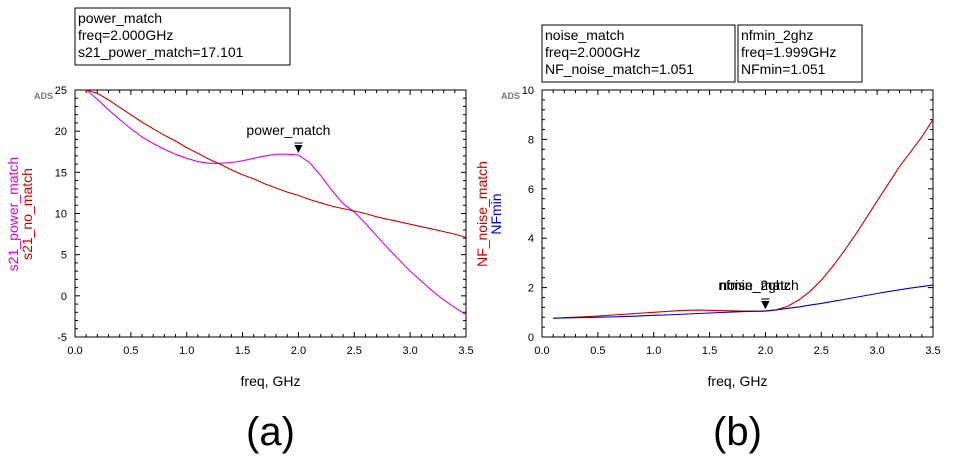 The height and width of the screenshot is (475, 956). What do you see at coordinates (482, 214) in the screenshot?
I see `y-axis-label: NF_noise_match` at bounding box center [482, 214].